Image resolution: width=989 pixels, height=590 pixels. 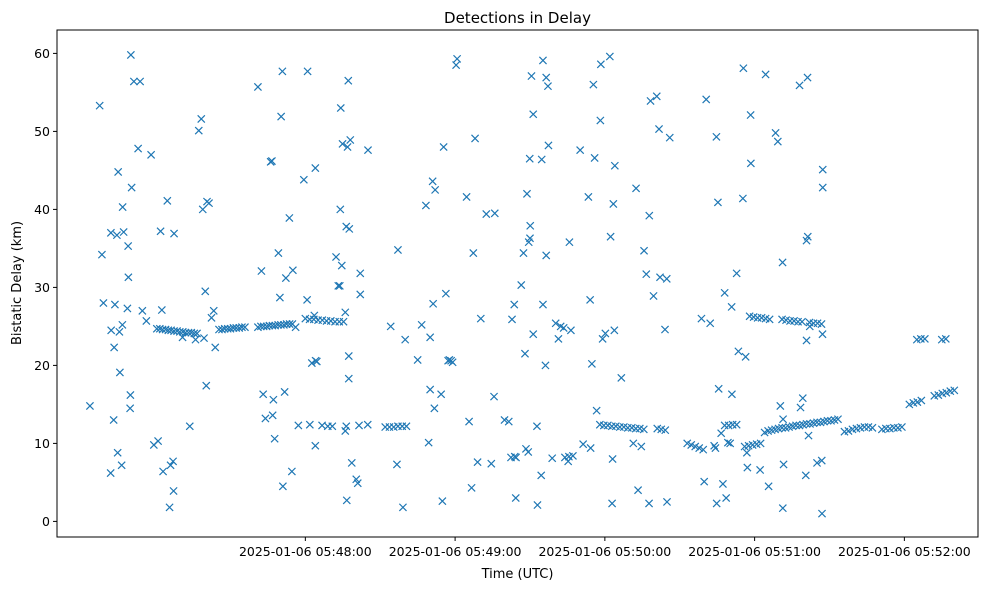 I want to click on x-tick-label: 2025-01-06 05:50:00, so click(x=604, y=551).